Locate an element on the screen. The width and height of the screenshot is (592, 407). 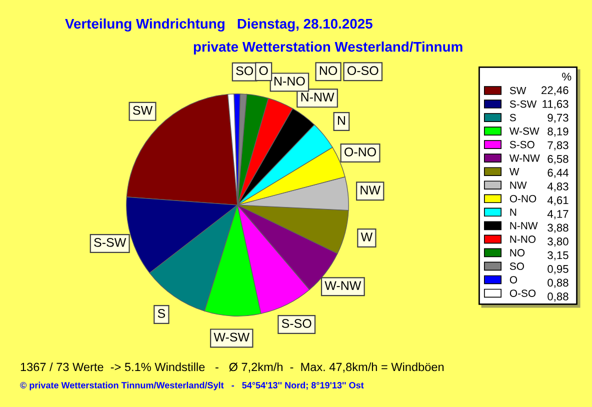
data-label: 6,58 is located at coordinates (558, 159).